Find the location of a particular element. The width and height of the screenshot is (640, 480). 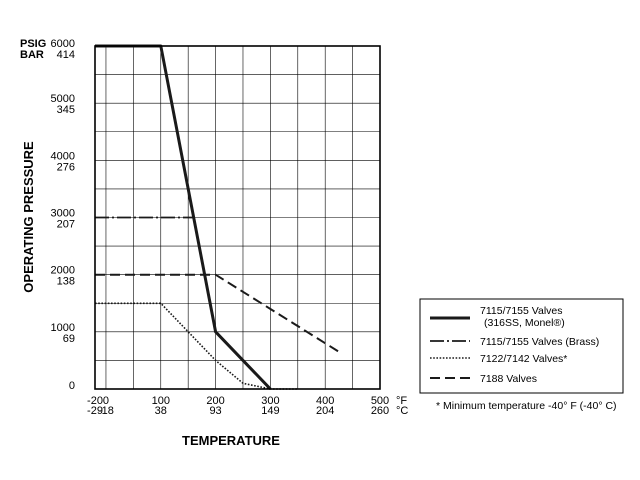

y-tick-label-psig: 1000 is located at coordinates (63, 328).